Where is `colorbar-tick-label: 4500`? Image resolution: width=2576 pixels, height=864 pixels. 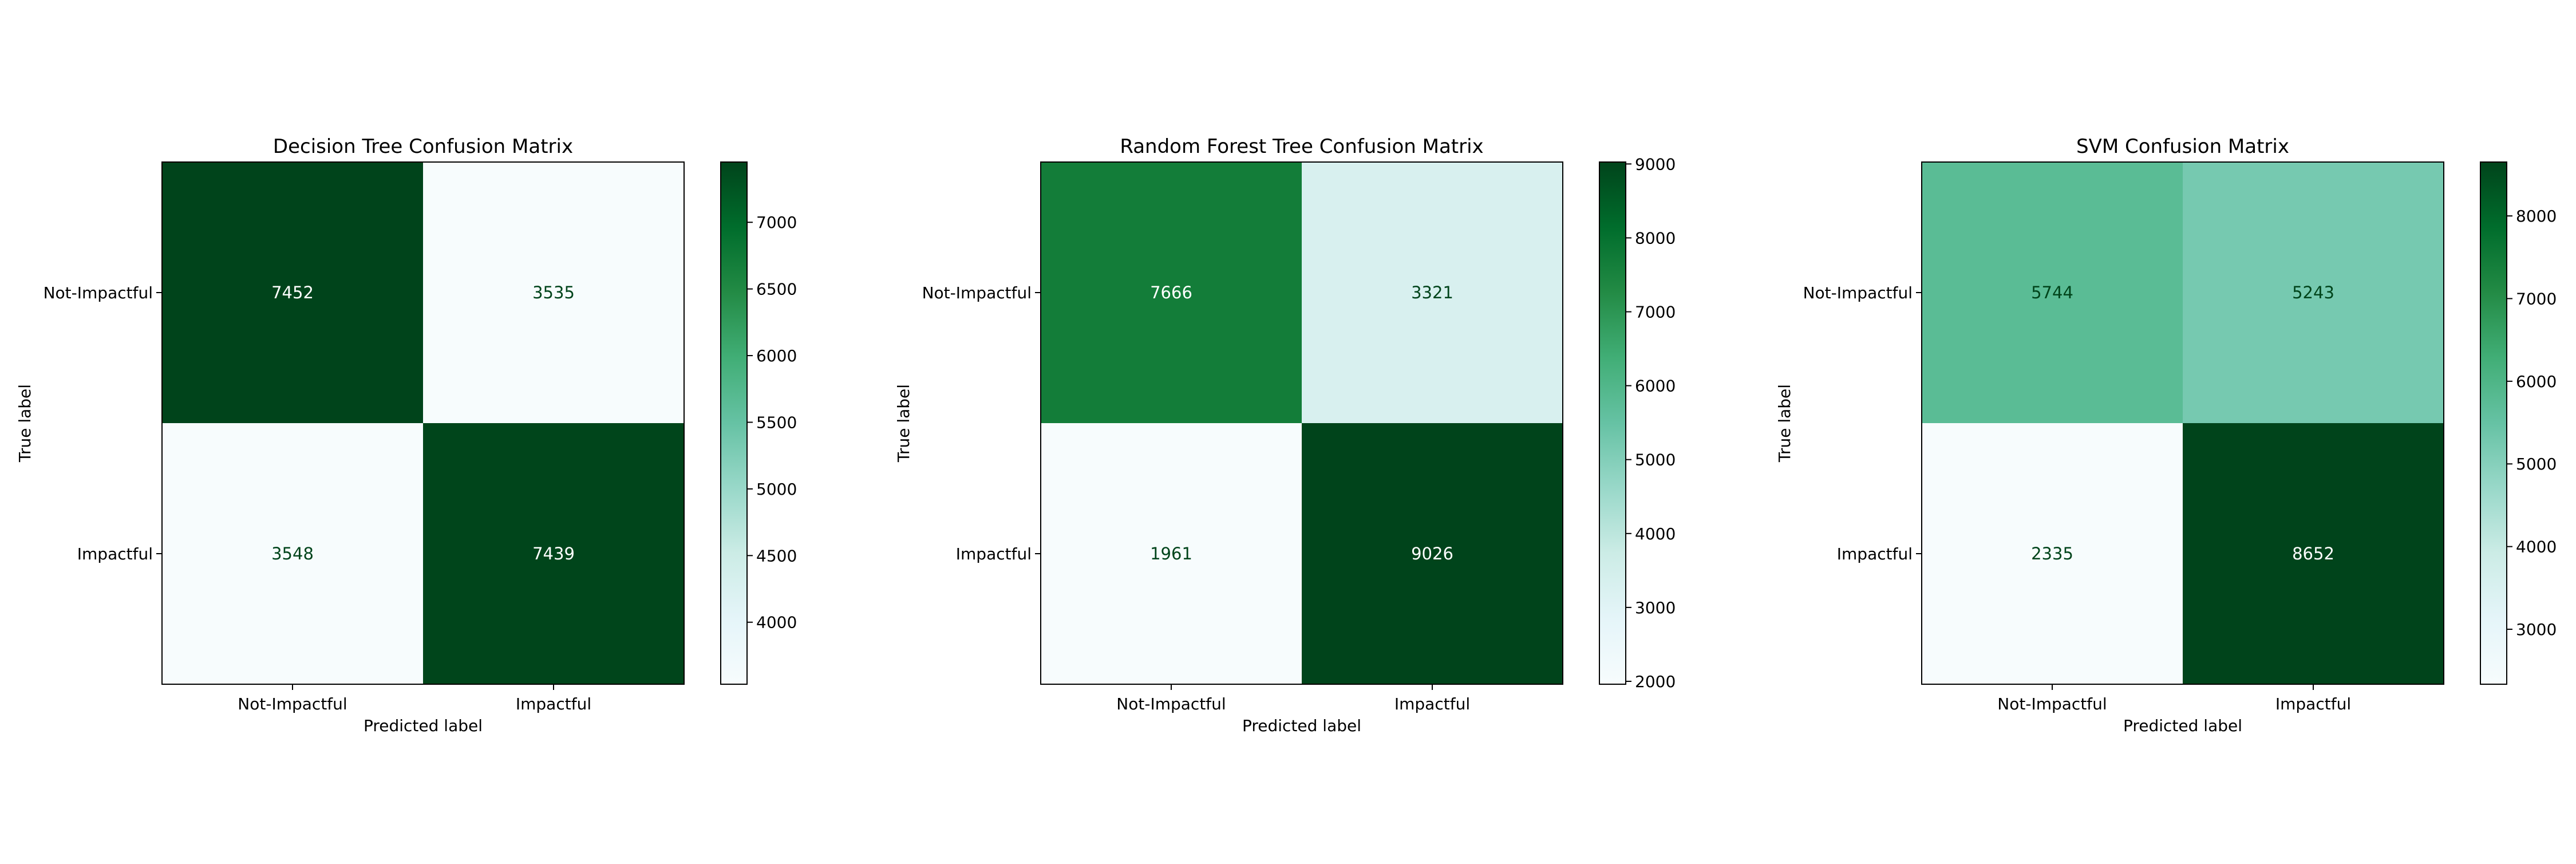
colorbar-tick-label: 4500 is located at coordinates (776, 555).